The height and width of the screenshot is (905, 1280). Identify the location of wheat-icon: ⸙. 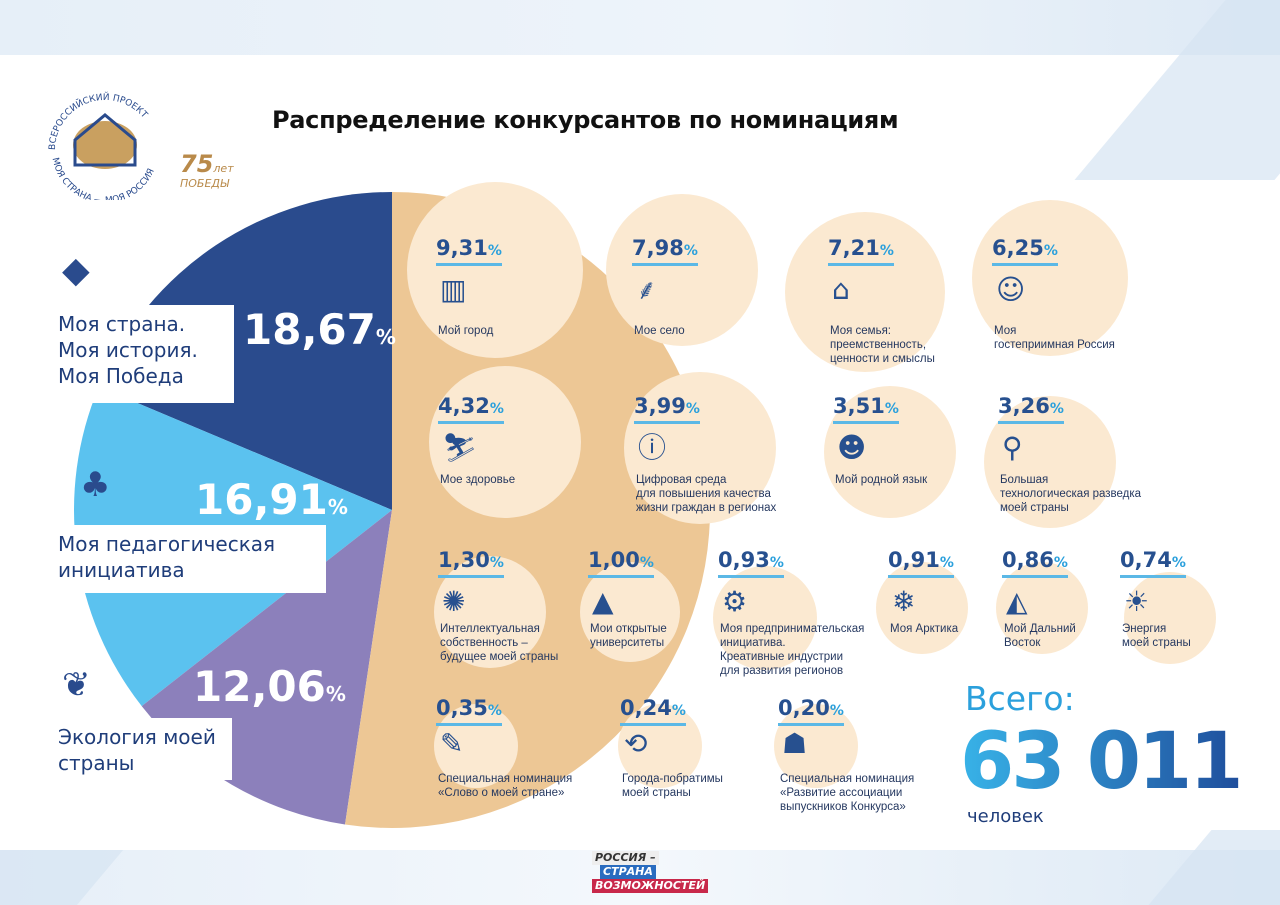
(647, 289).